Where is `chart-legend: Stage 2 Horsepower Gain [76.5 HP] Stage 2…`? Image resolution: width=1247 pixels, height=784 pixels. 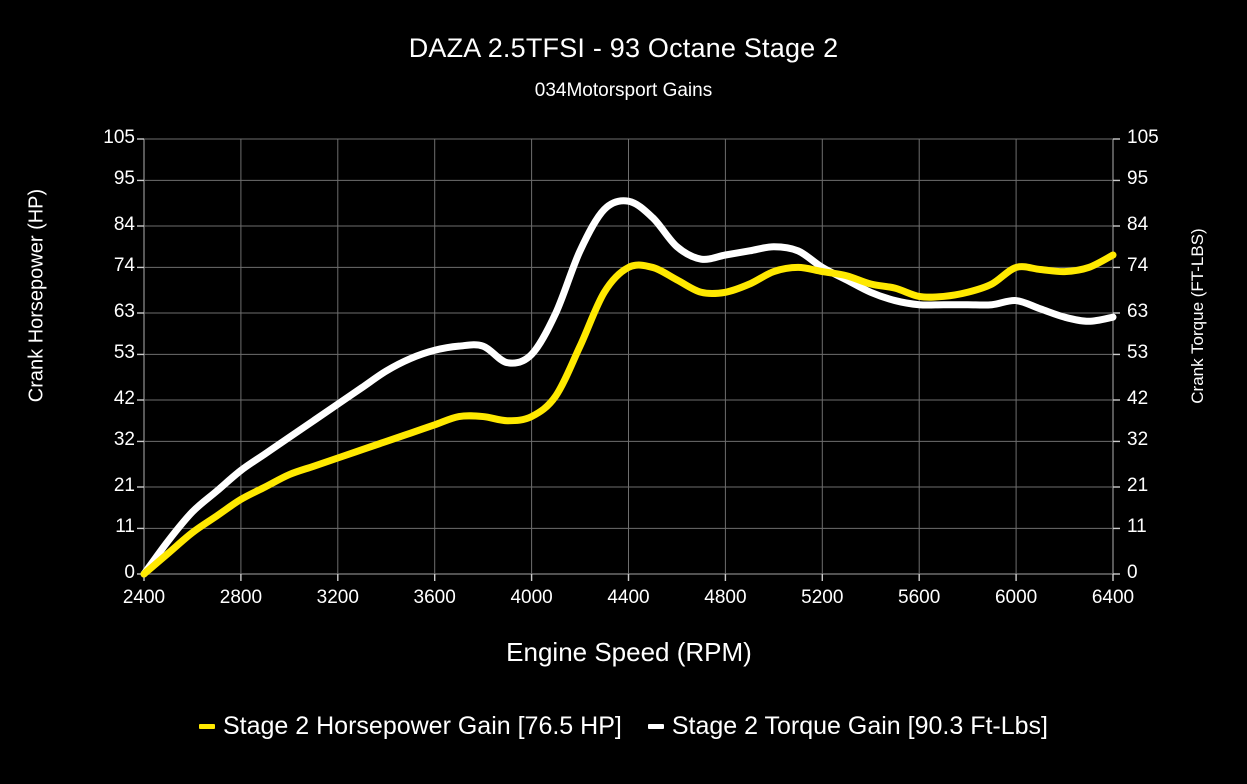
chart-legend: Stage 2 Horsepower Gain [76.5 HP] Stage 2… is located at coordinates (623, 726).